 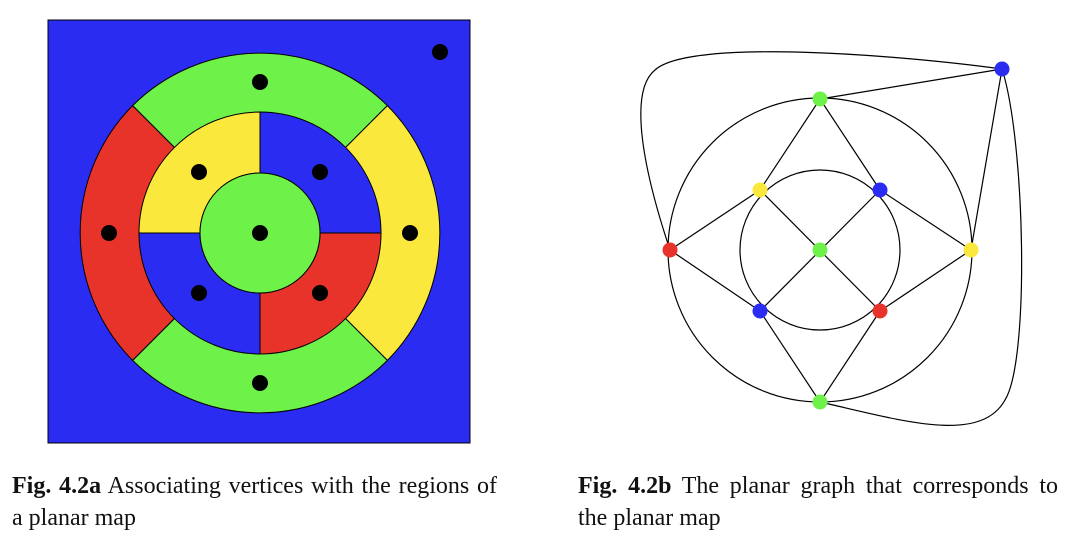 I want to click on graph-edge-circle-inner, so click(x=820, y=250).